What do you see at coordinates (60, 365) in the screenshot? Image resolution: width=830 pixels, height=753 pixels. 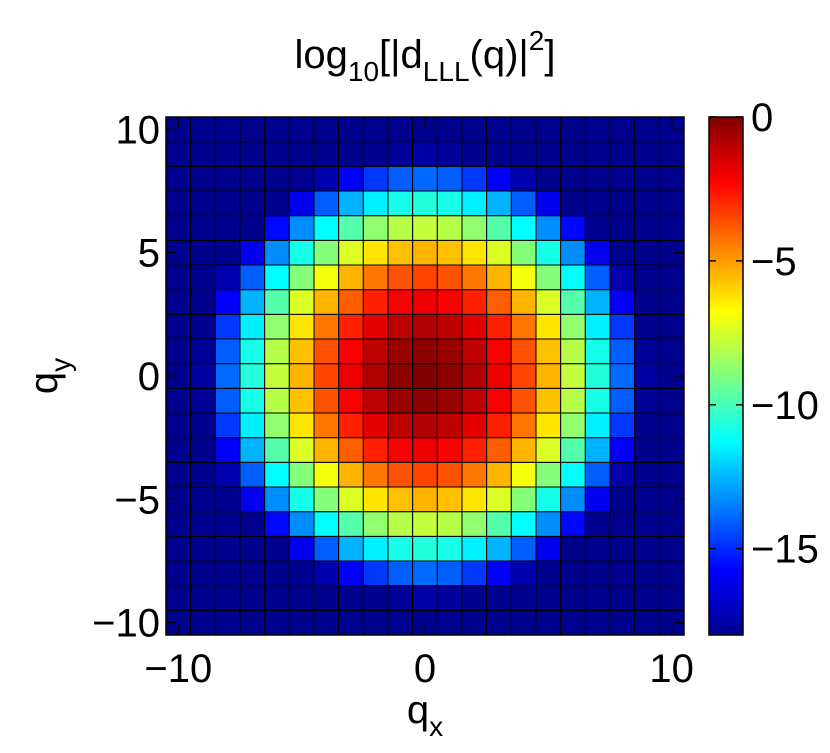 I see `y-axis-label-subscript: y` at bounding box center [60, 365].